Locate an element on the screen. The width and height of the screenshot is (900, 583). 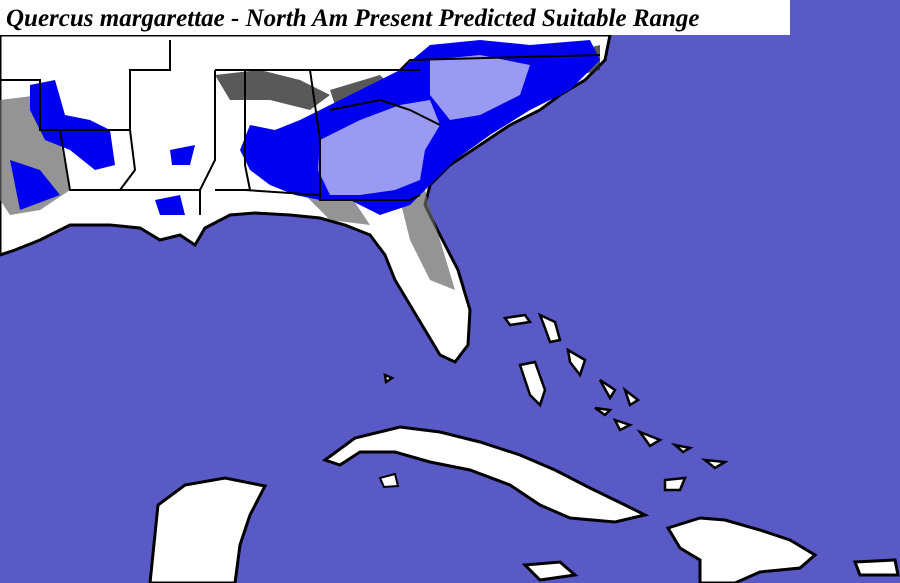
isle-of-youth is located at coordinates (389, 480).